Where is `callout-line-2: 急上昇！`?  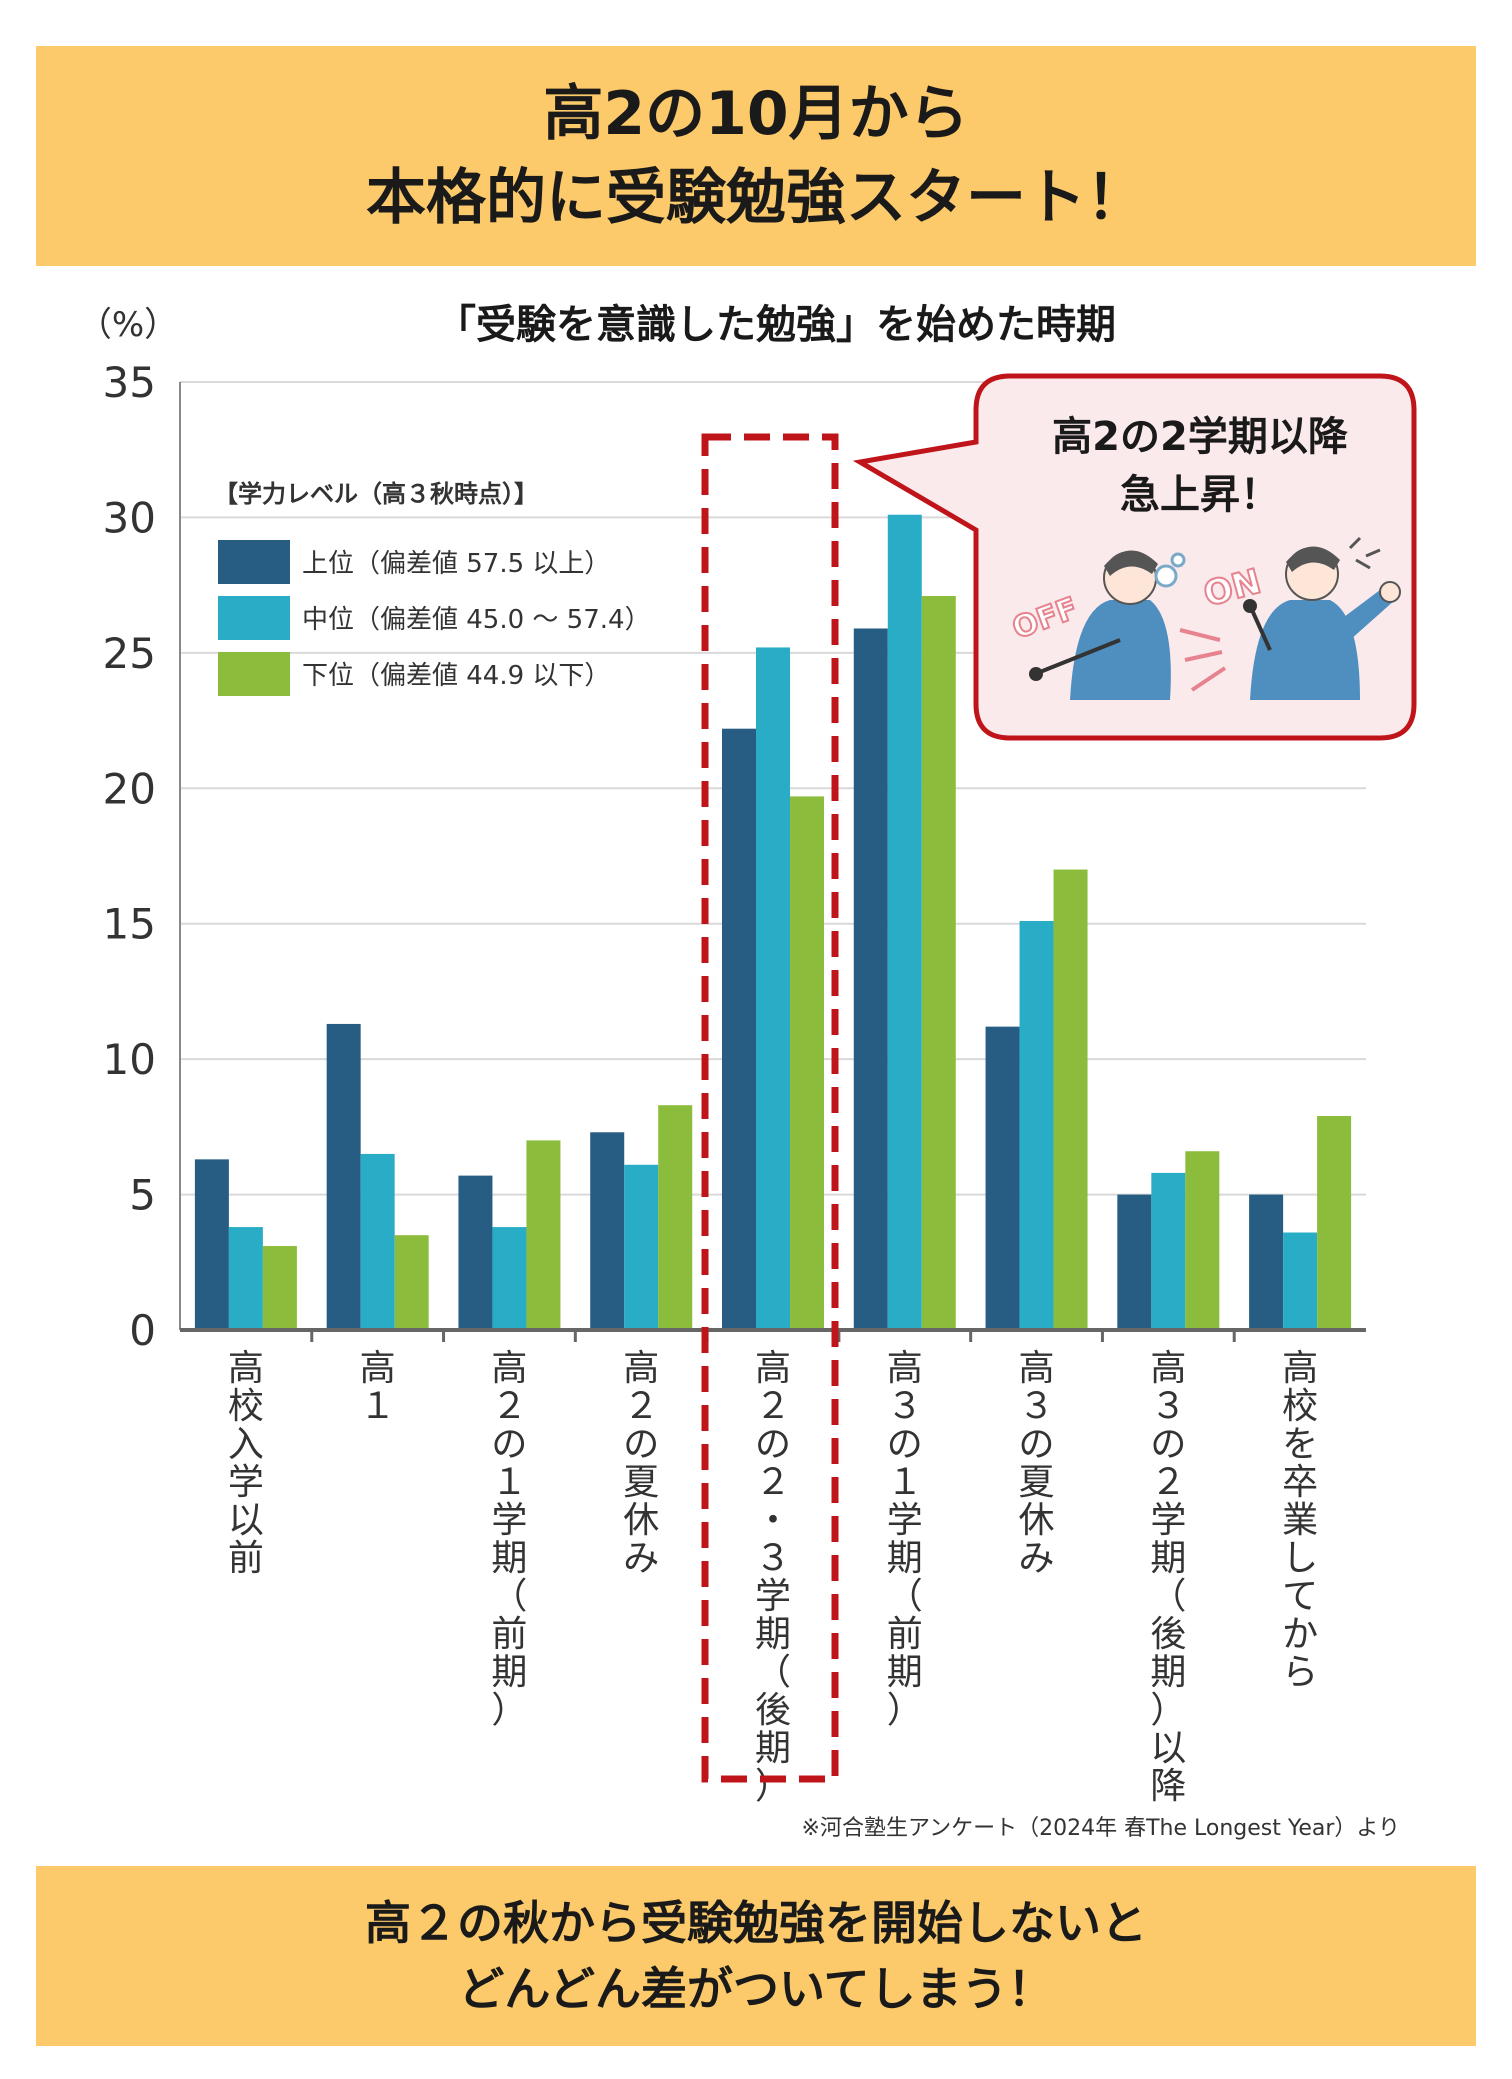
callout-line-2: 急上昇！ is located at coordinates (1200, 495).